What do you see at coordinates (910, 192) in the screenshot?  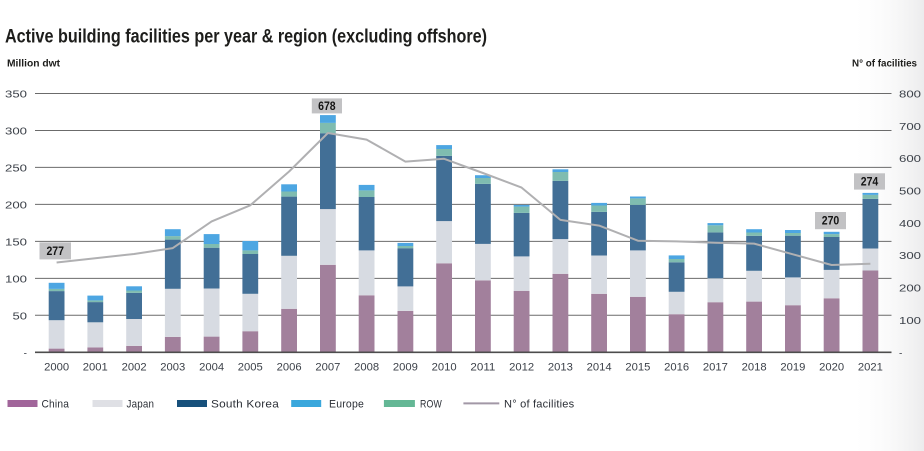 I see `svg-text: 500` at bounding box center [910, 192].